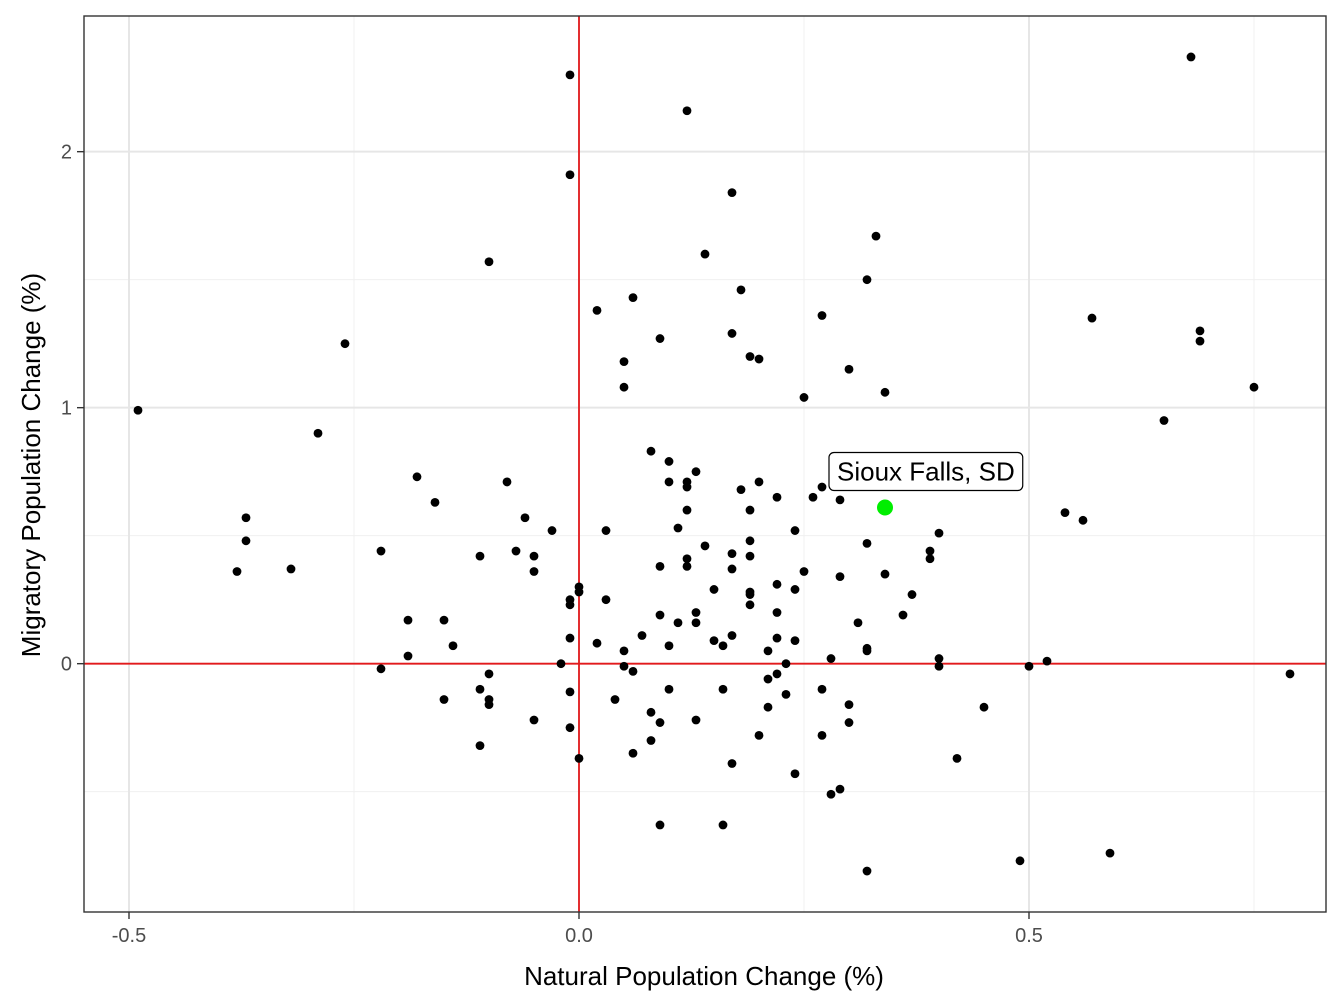 The width and height of the screenshot is (1344, 1008). What do you see at coordinates (885, 507) in the screenshot?
I see `highlight-point` at bounding box center [885, 507].